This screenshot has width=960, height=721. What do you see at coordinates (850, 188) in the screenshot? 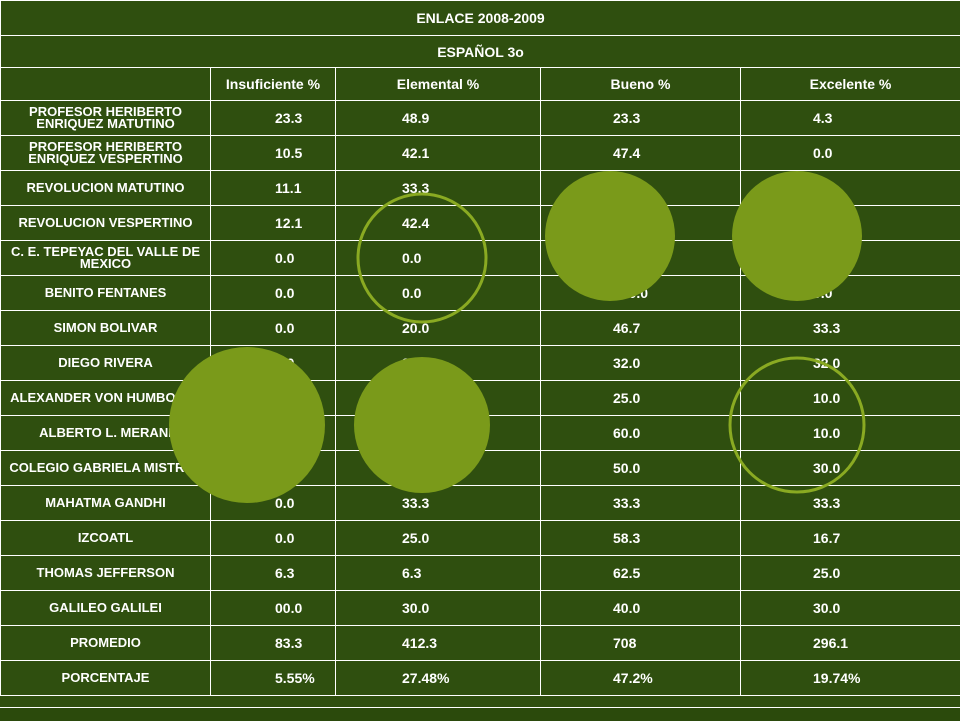
I see `cell-excelente: 8.3` at bounding box center [850, 188].